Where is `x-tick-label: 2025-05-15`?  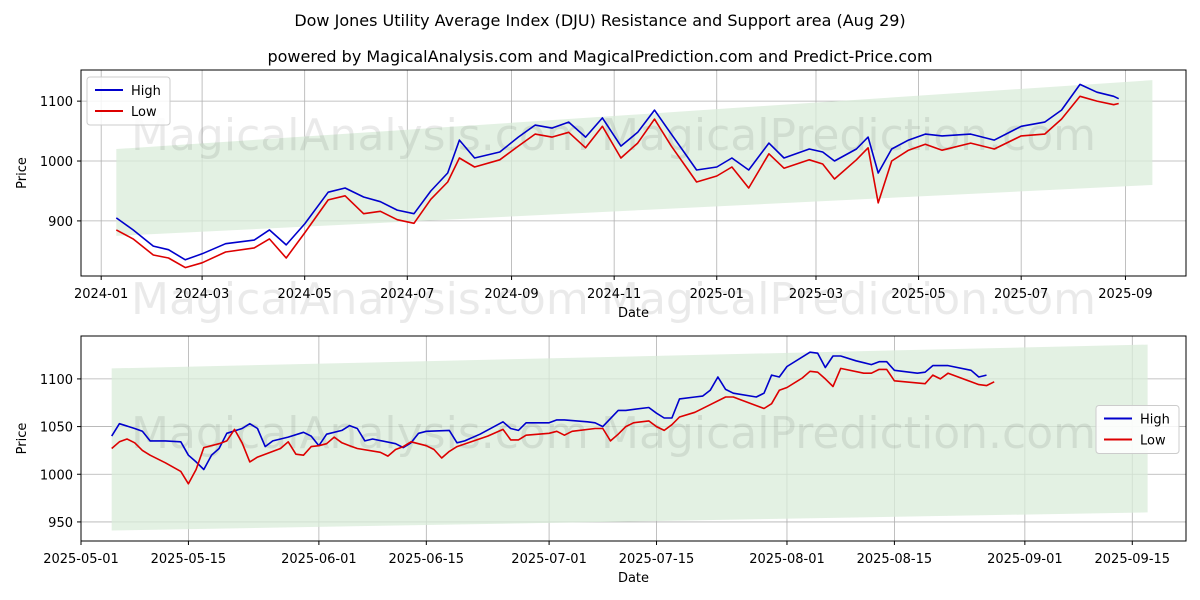
x-tick-label: 2025-05-15 is located at coordinates (189, 559).